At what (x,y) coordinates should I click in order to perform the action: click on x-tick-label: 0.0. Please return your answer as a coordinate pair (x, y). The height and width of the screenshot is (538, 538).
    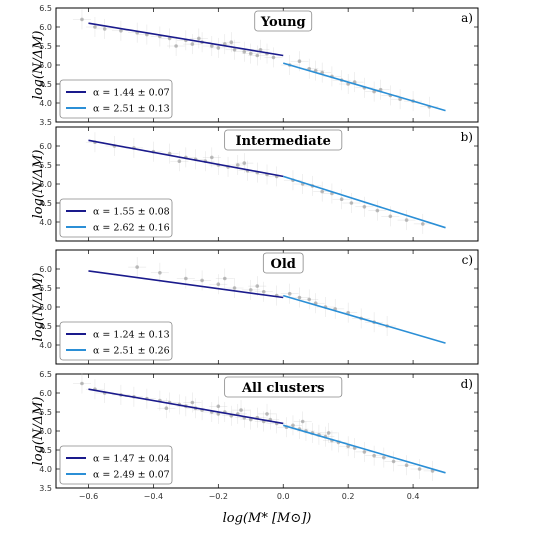
    Looking at the image, I should click on (283, 496).